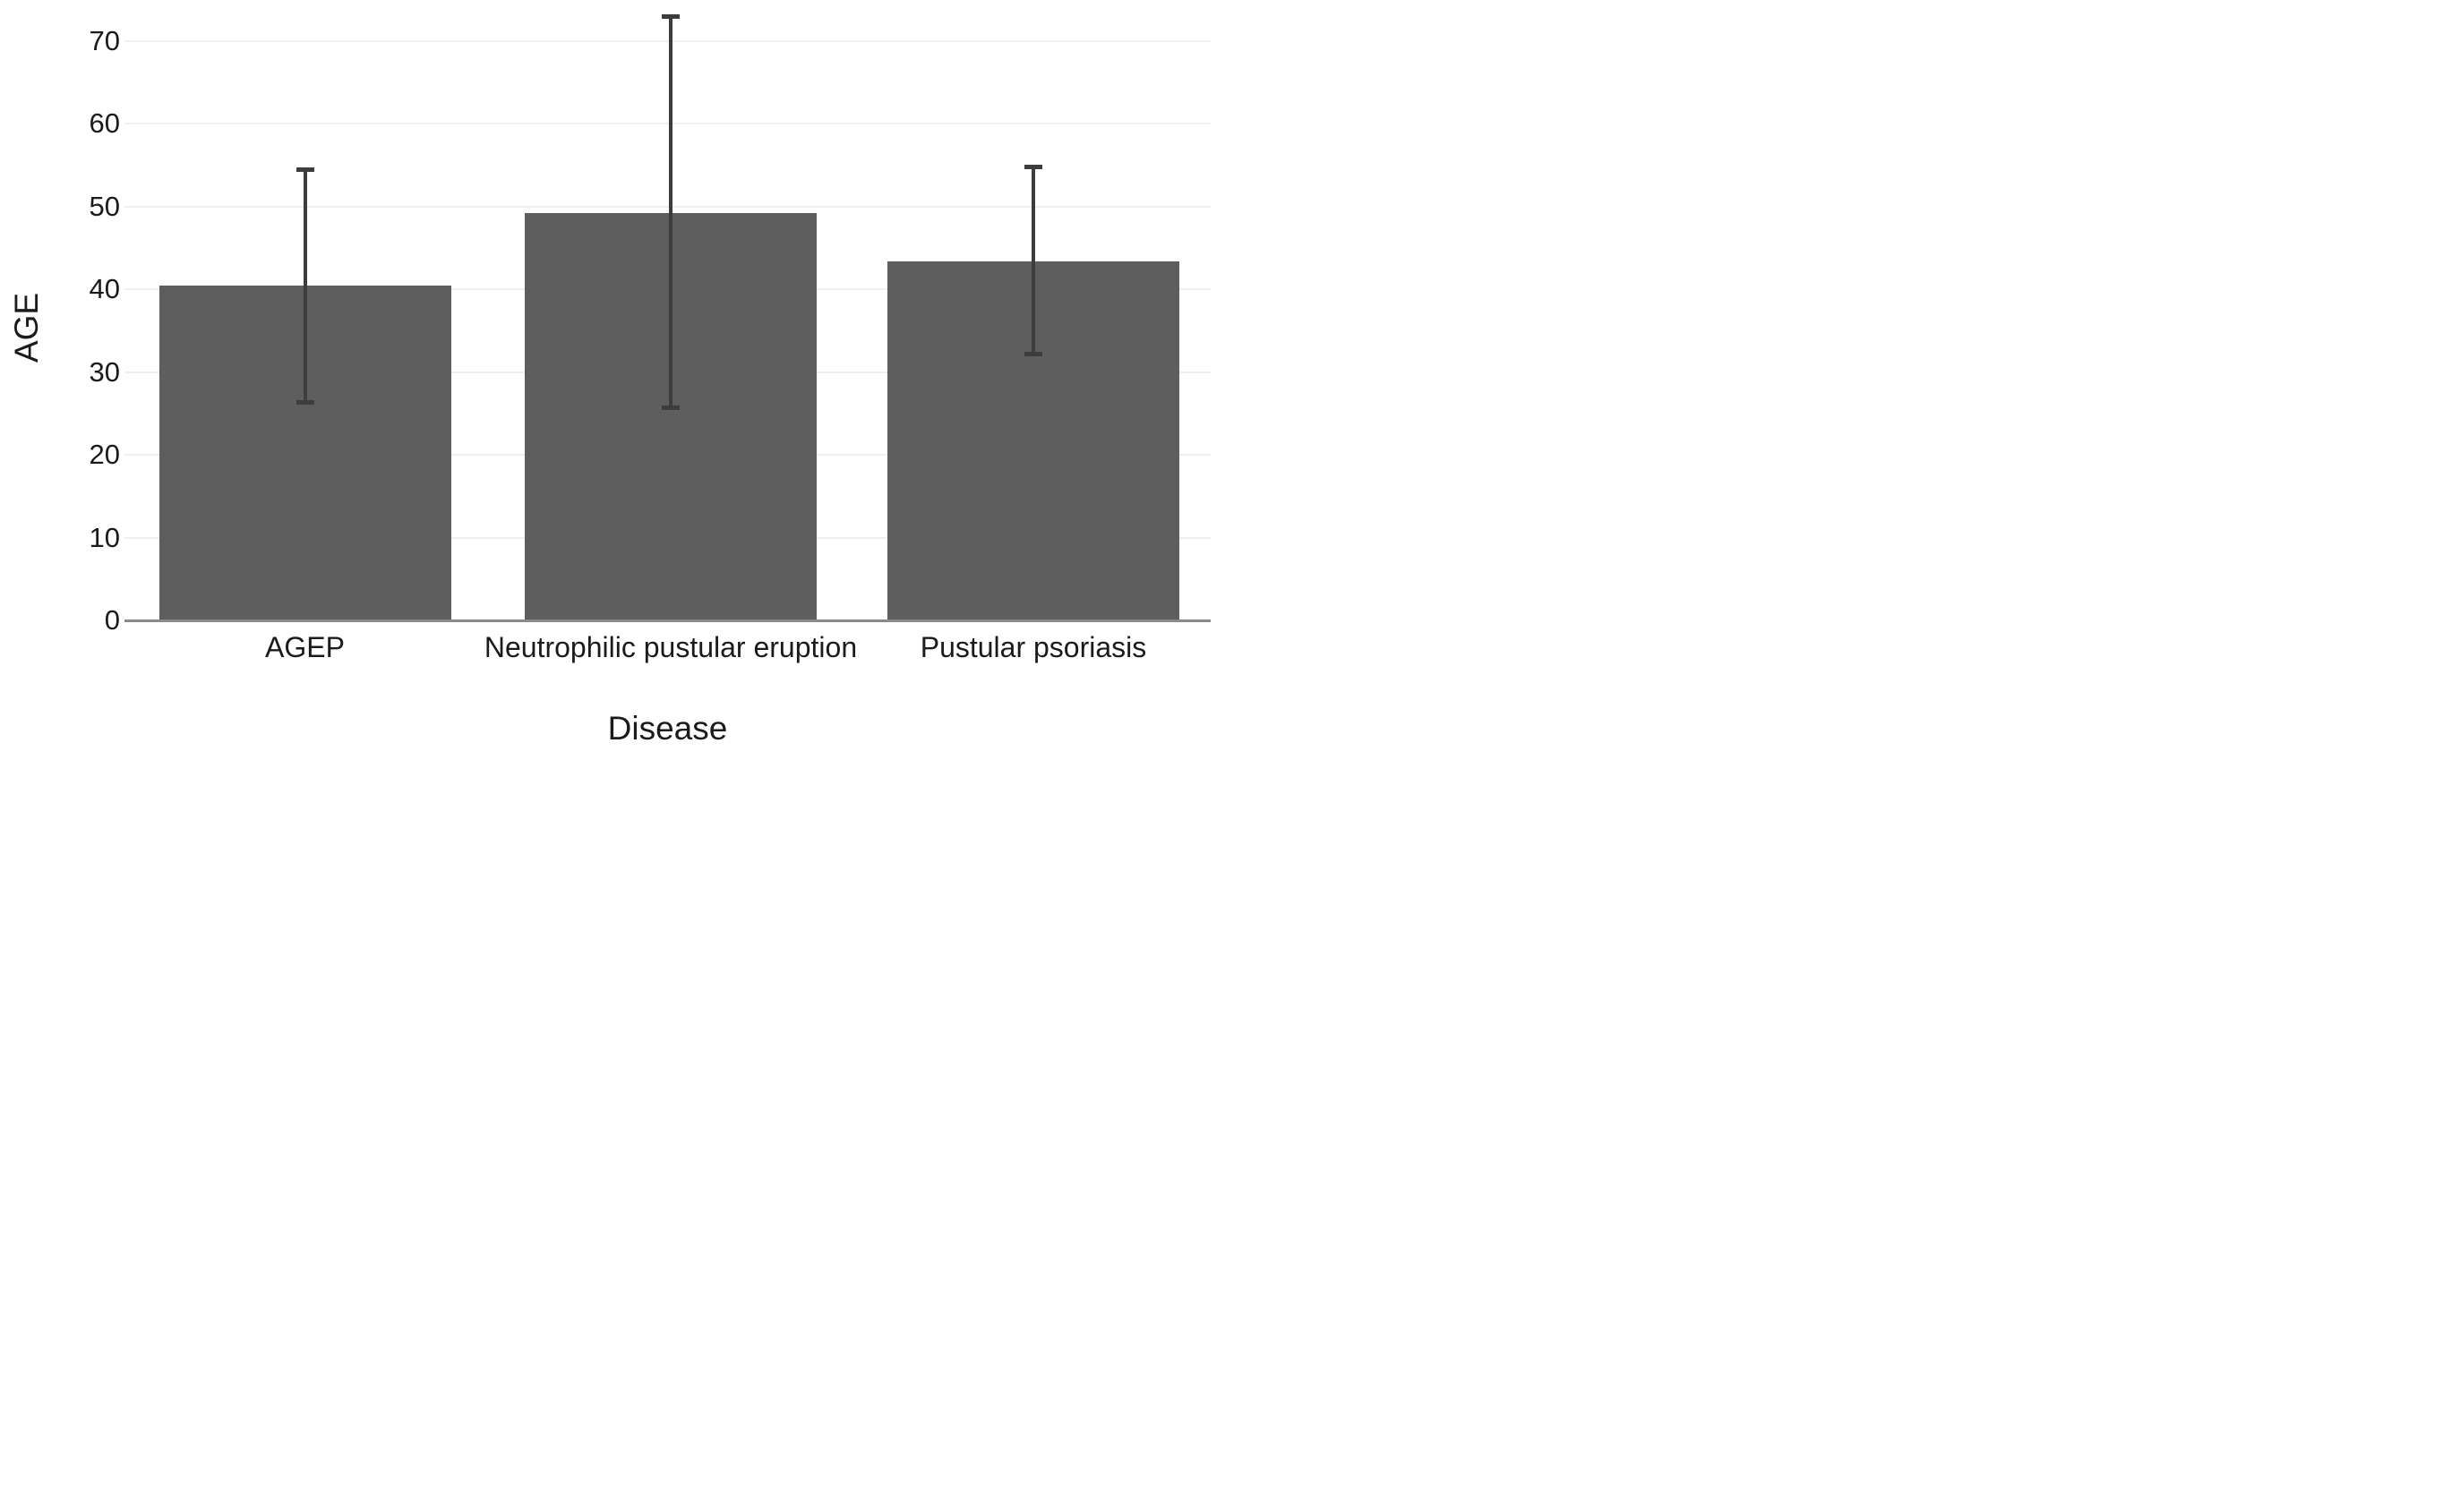 The height and width of the screenshot is (1512, 2450). What do you see at coordinates (105, 371) in the screenshot?
I see `y-tick-label: 30` at bounding box center [105, 371].